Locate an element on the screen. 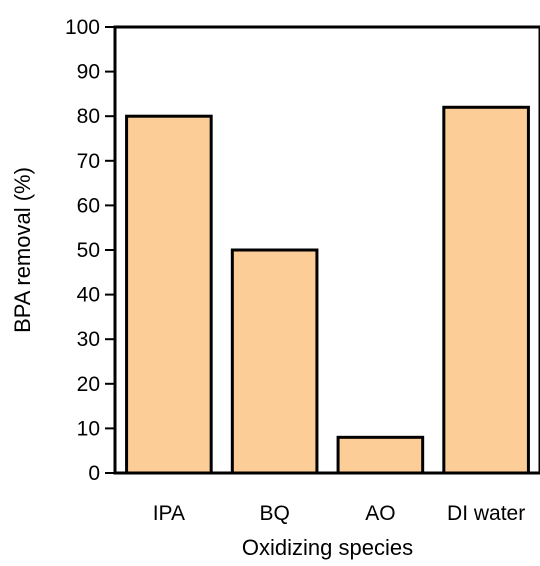 The height and width of the screenshot is (566, 540). y-tick-label: 10 is located at coordinates (88, 428).